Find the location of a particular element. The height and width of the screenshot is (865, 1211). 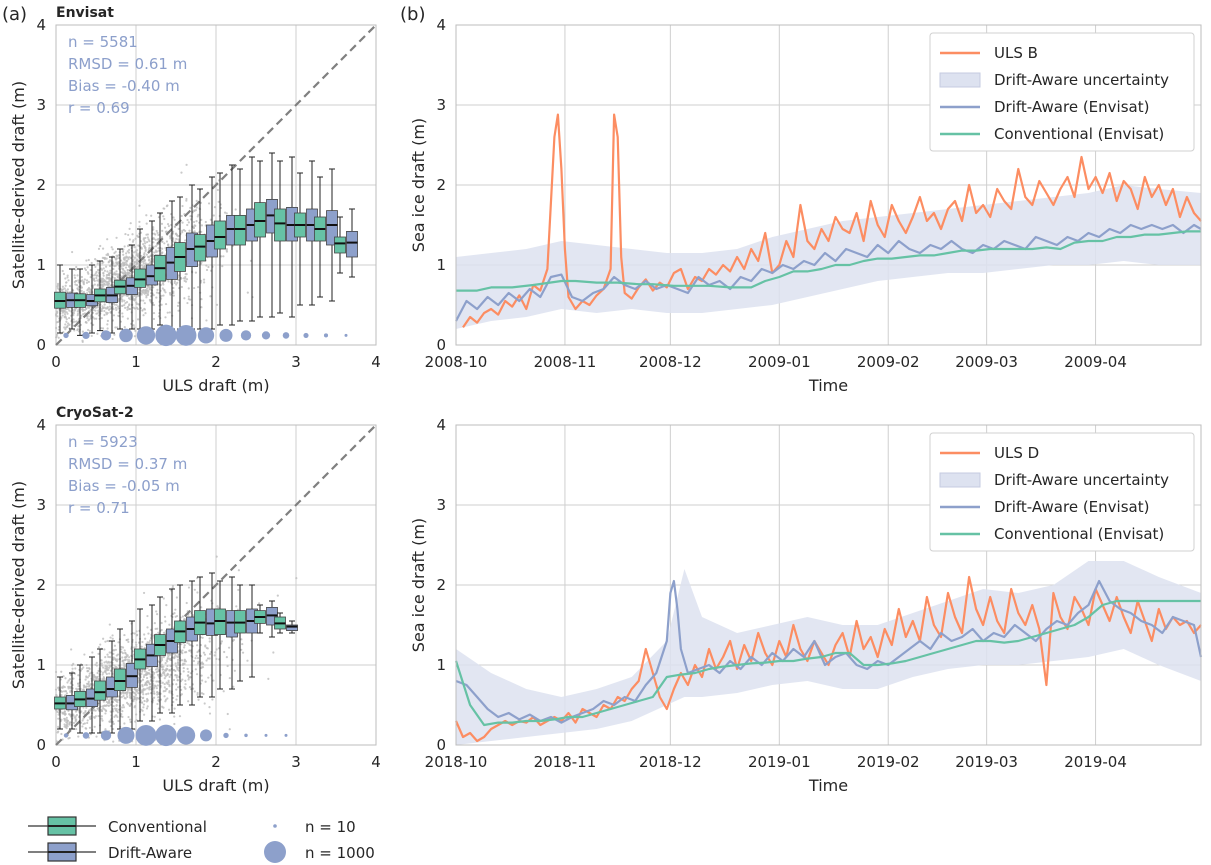

y-axis-label: Satellite-derived draft (m) is located at coordinates (18, 185).